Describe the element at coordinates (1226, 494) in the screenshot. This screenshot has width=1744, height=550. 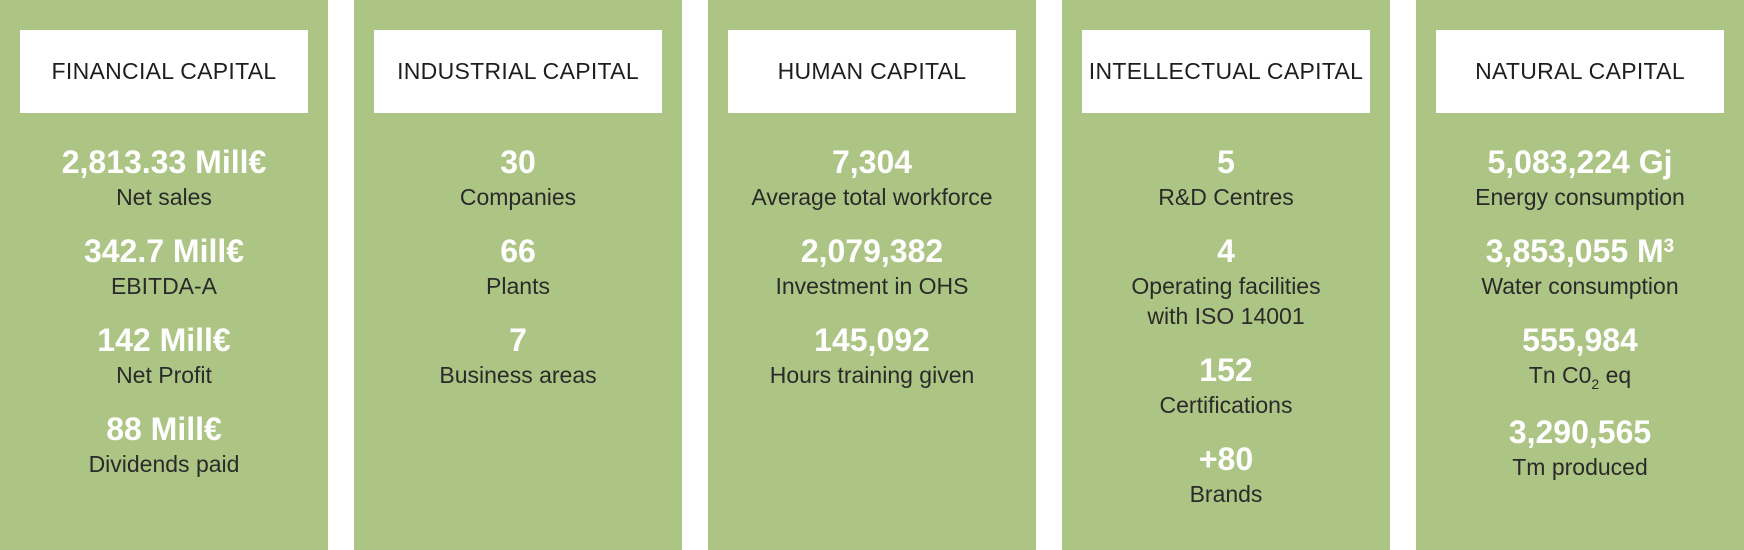
I see `stat-label: Brands` at that location.